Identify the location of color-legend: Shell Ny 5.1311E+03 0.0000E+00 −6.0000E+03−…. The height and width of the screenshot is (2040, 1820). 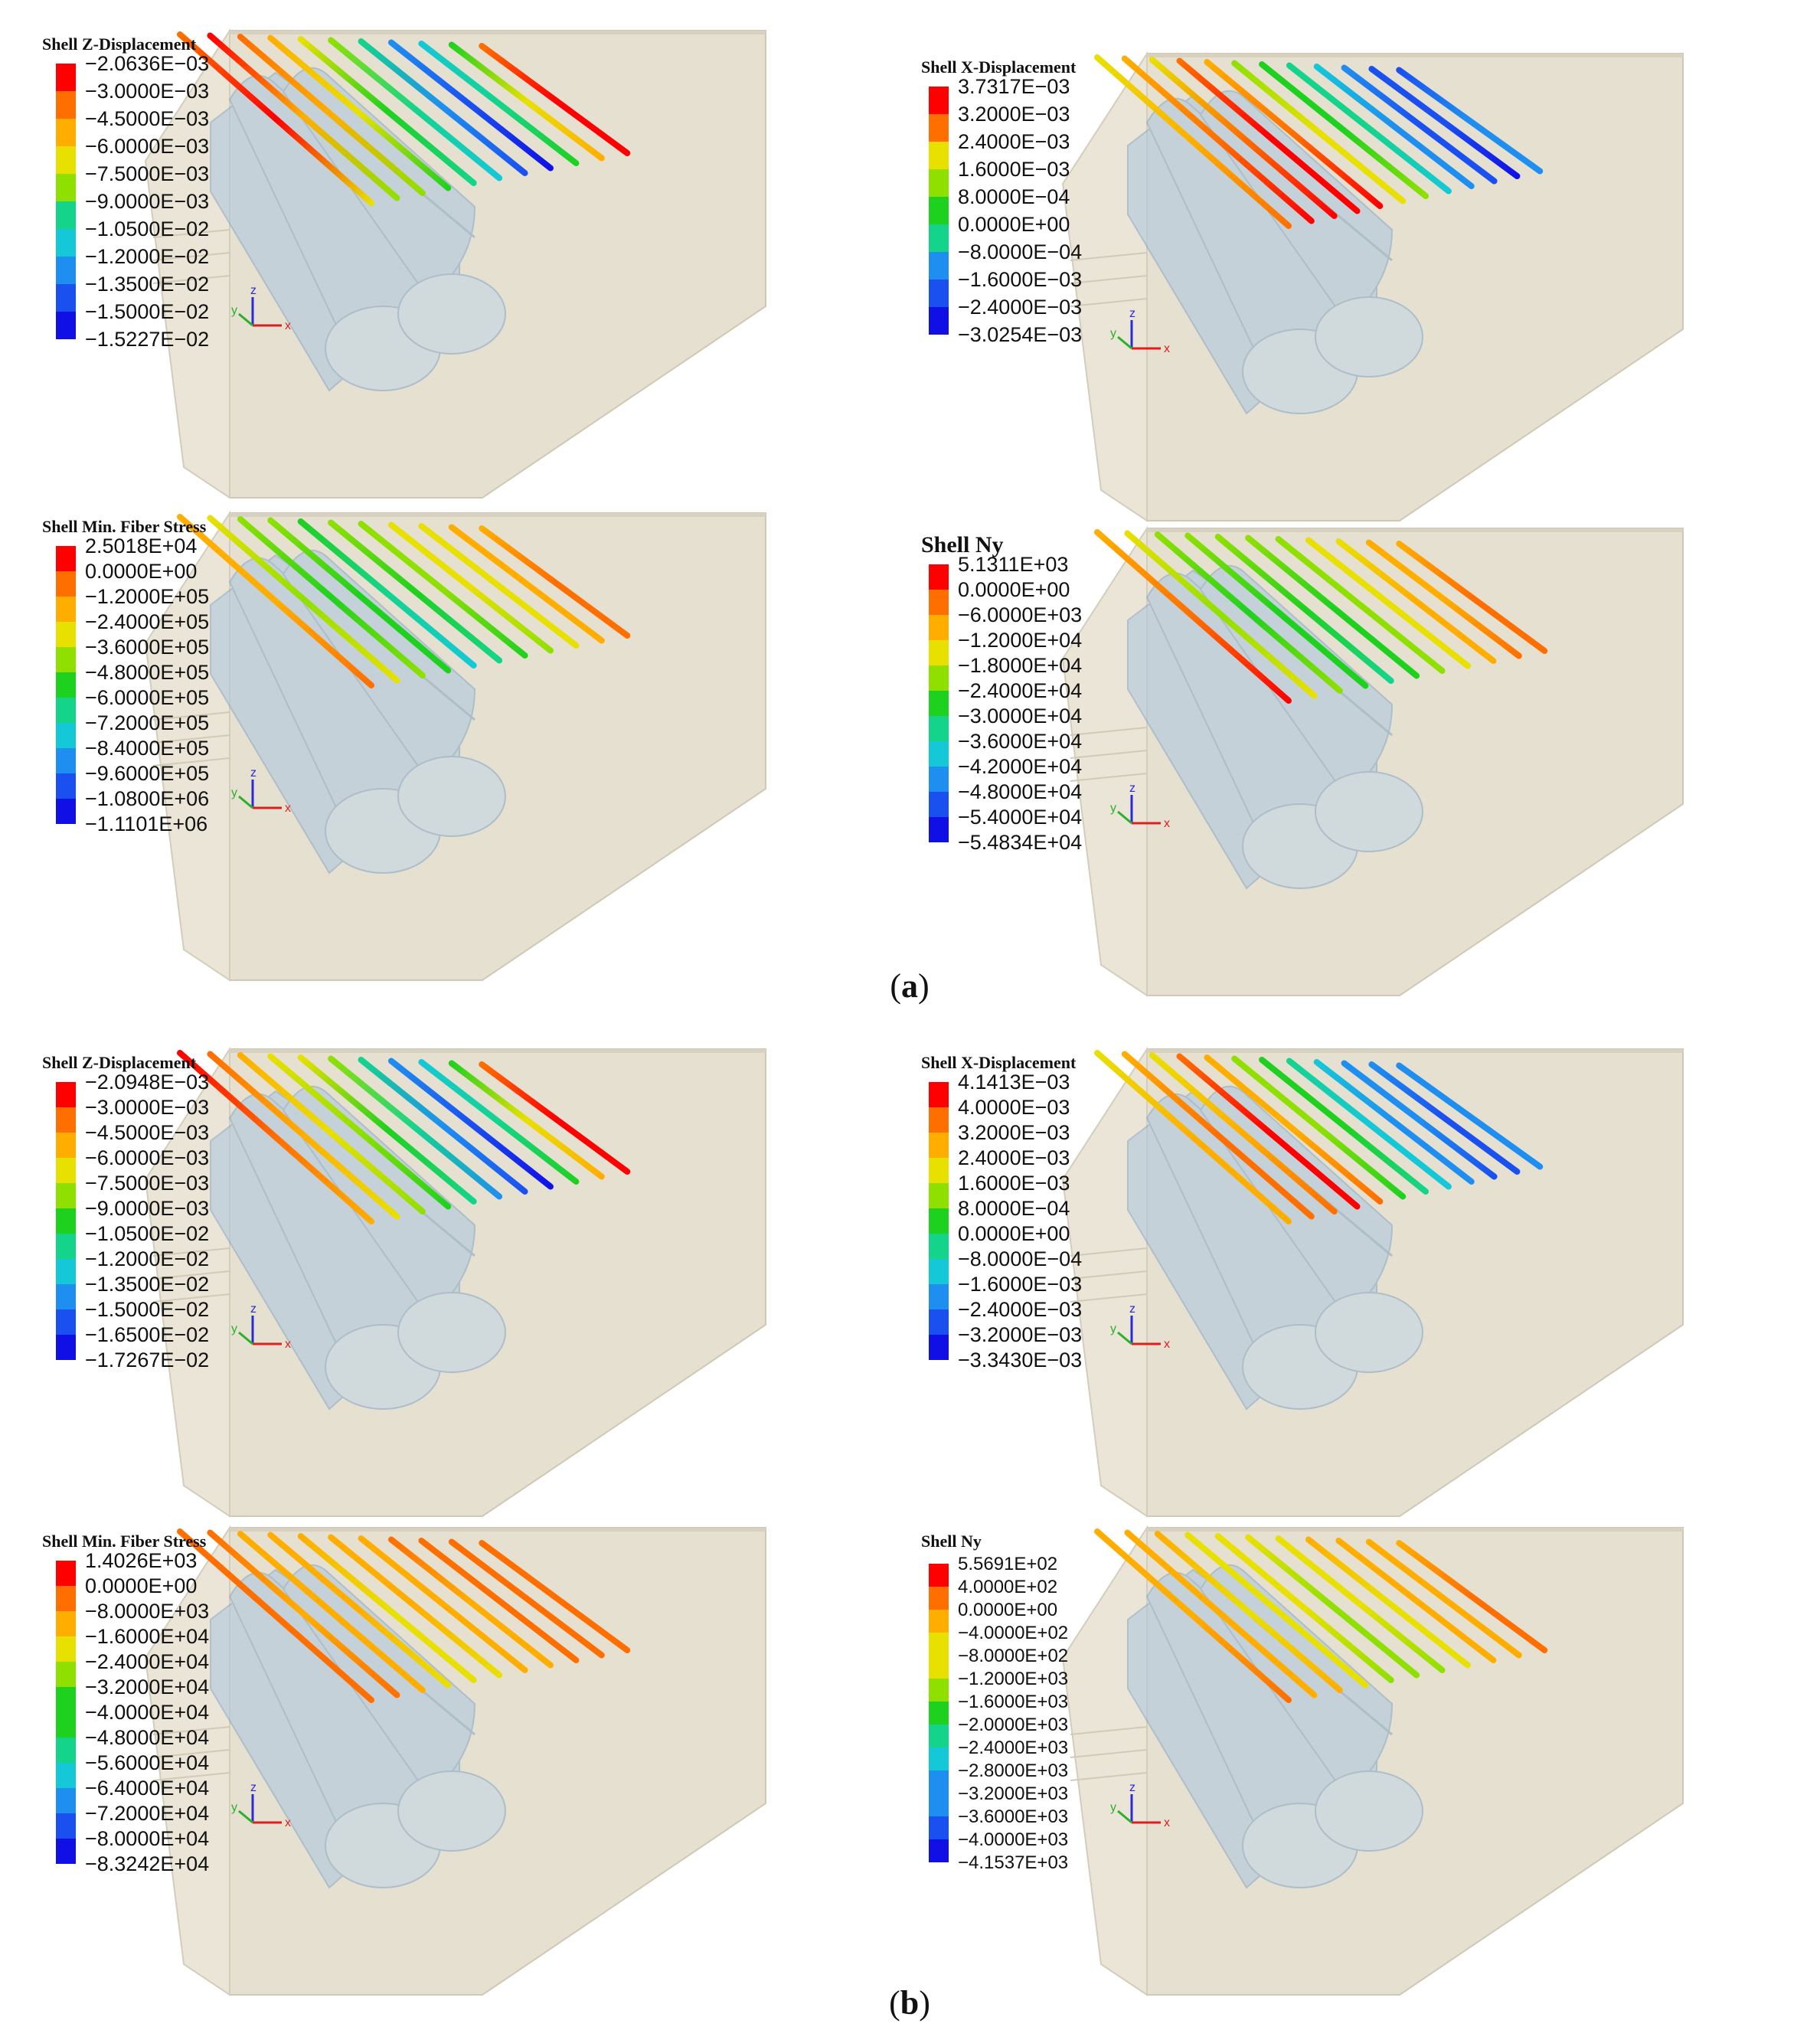
(1036, 703).